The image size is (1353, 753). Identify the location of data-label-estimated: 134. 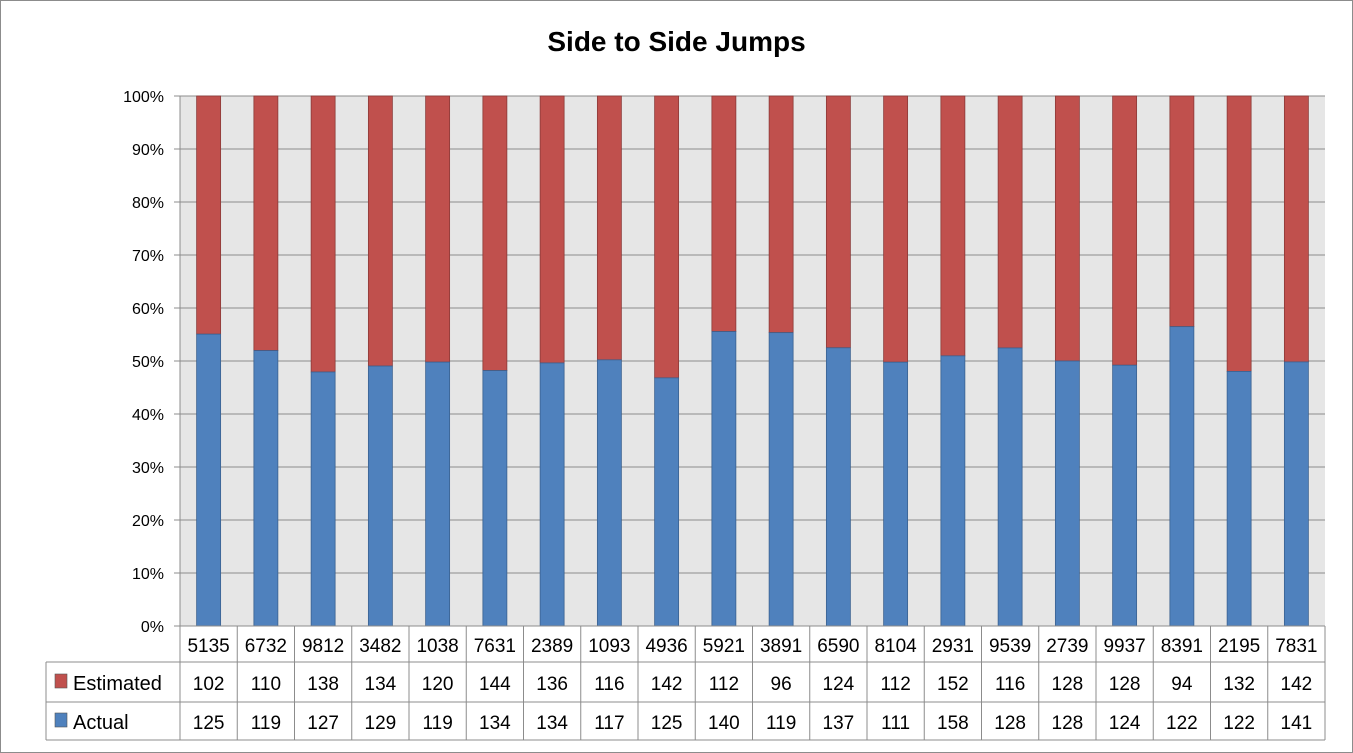
(381, 684).